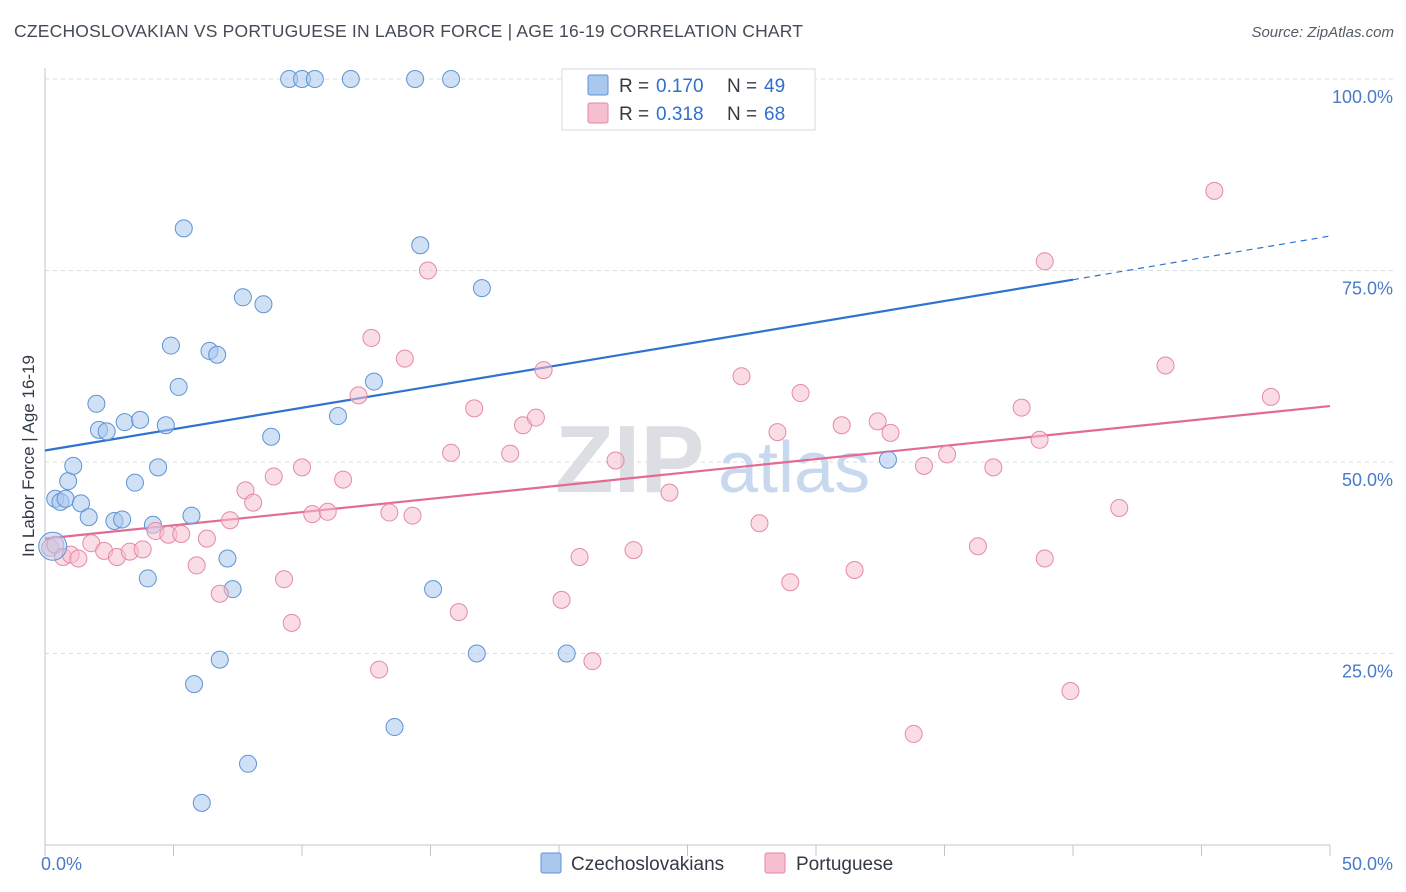  I want to click on czechoslovakian-trend-extension, so click(1201, 258).